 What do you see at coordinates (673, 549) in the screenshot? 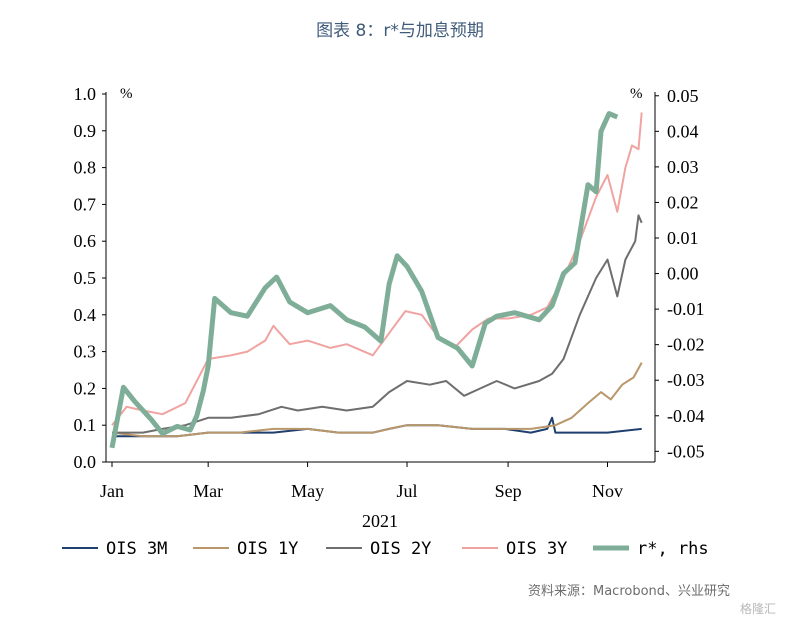
I see `legend-label: r*, rhs` at bounding box center [673, 549].